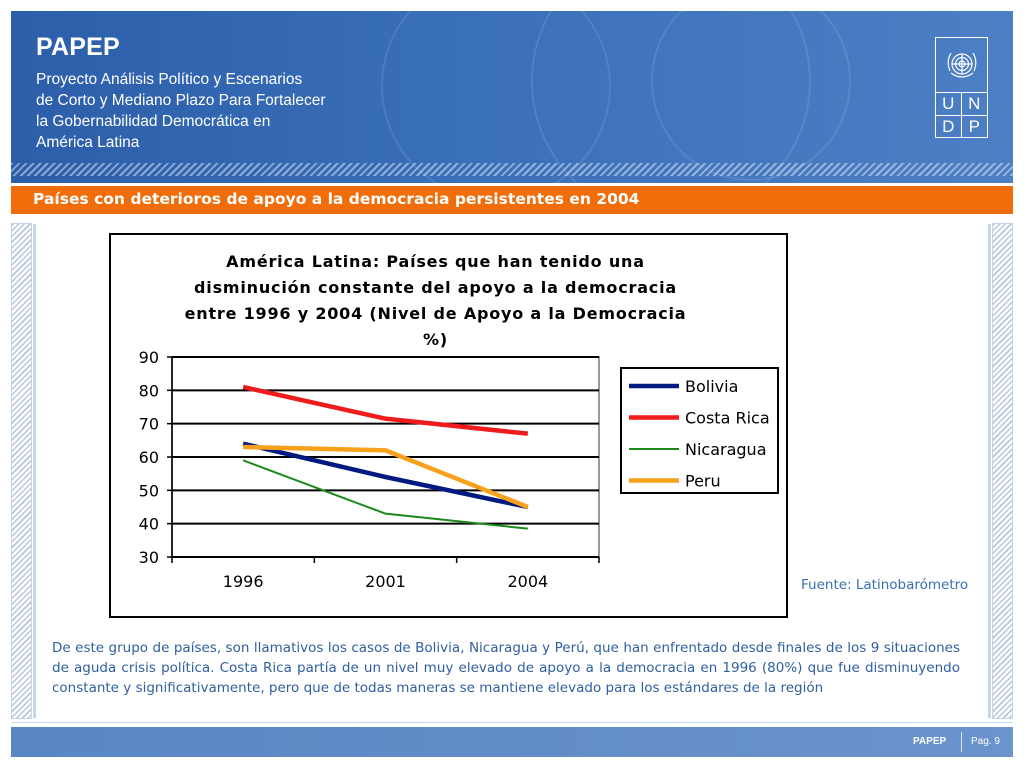  I want to click on divider, so click(512, 722).